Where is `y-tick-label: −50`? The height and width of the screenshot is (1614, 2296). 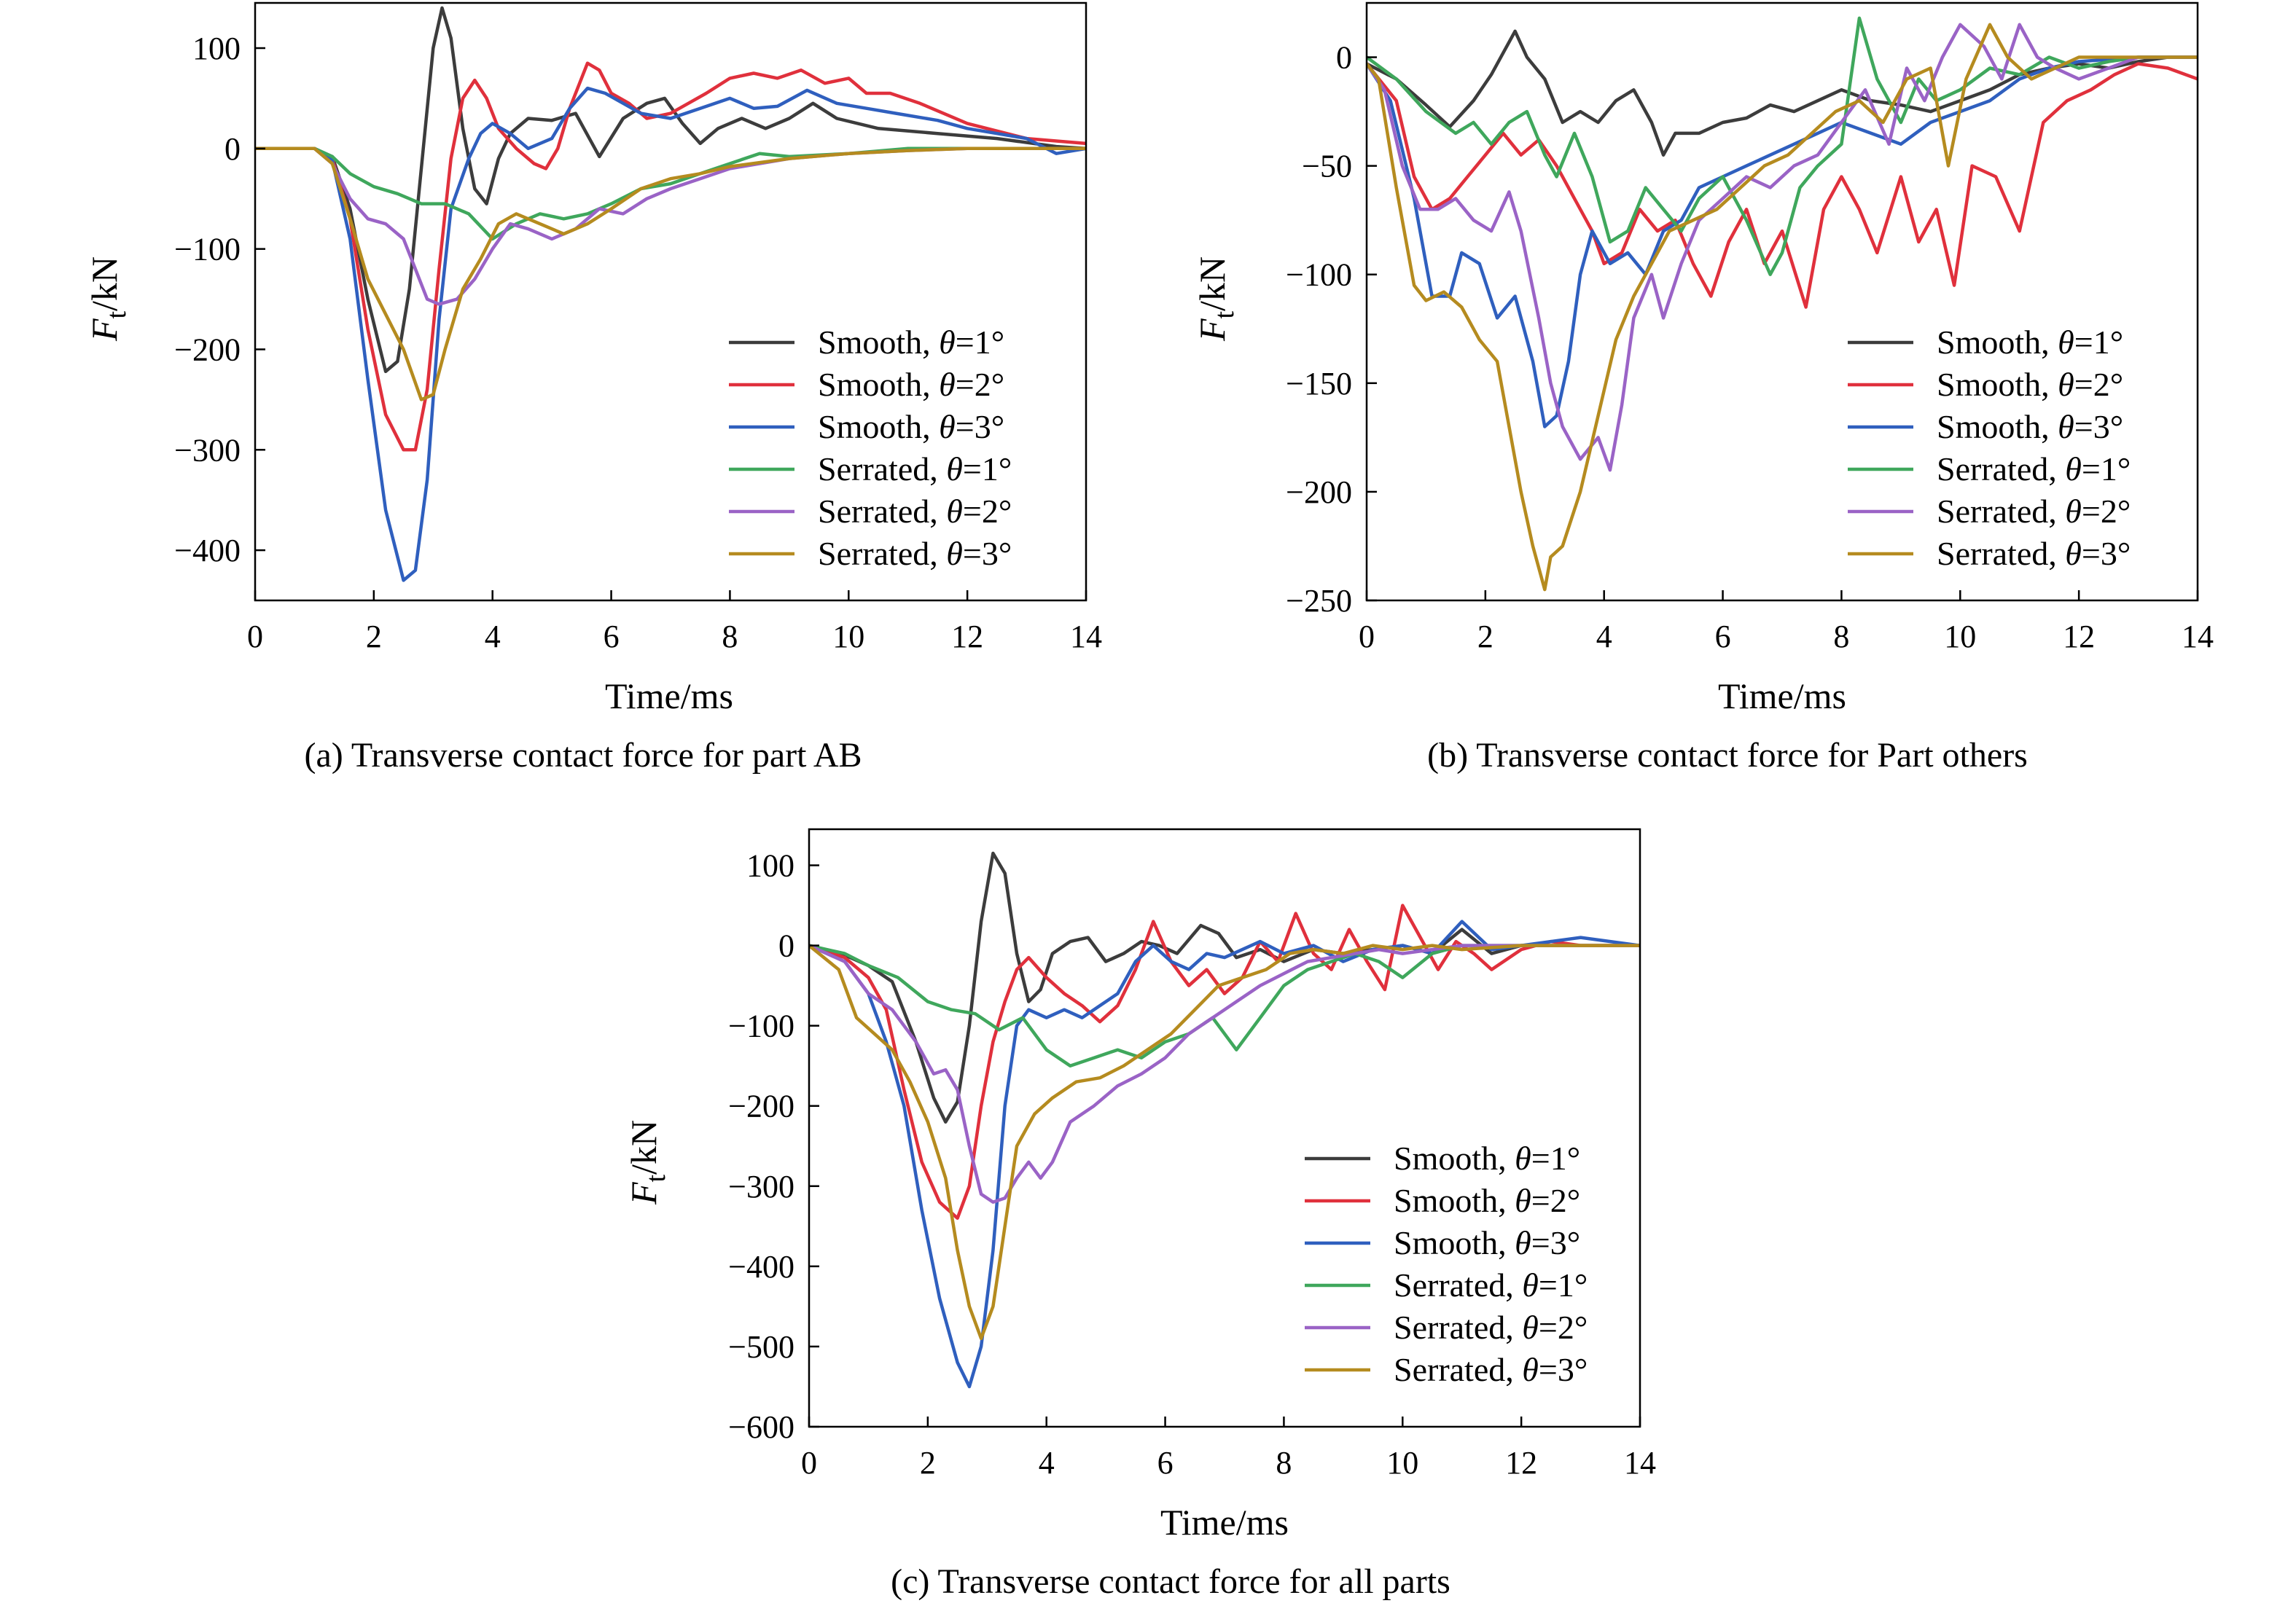 y-tick-label: −50 is located at coordinates (1327, 166).